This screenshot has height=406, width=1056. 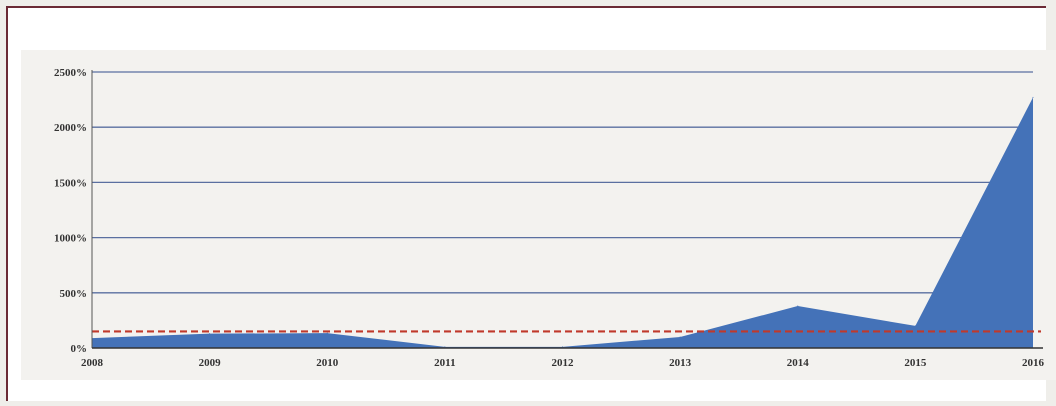 What do you see at coordinates (1033, 363) in the screenshot?
I see `x-tick-label: 2016` at bounding box center [1033, 363].